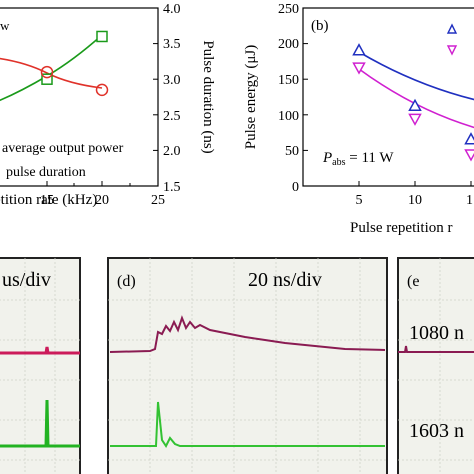 This screenshot has width=474, height=474. Describe the element at coordinates (102, 200) in the screenshot. I see `panel-a-xtick: 20` at that location.